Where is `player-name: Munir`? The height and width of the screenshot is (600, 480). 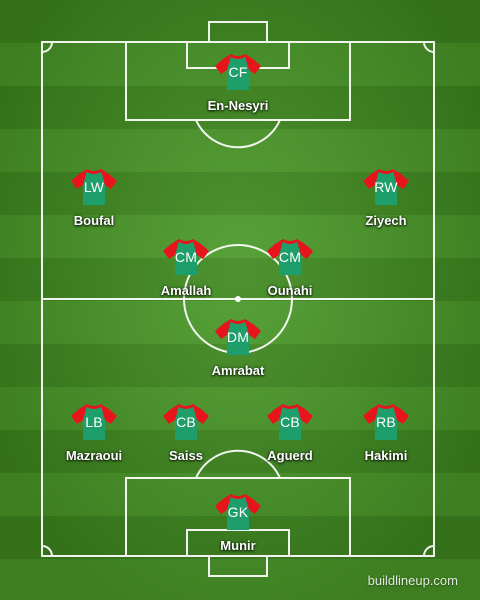
player-name: Munir is located at coordinates (238, 545).